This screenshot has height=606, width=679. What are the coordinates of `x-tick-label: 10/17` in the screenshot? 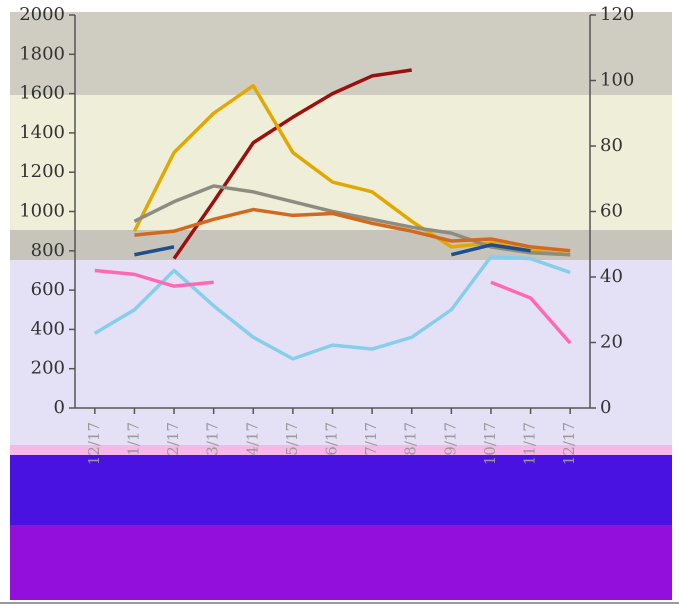 It's located at (490, 443).